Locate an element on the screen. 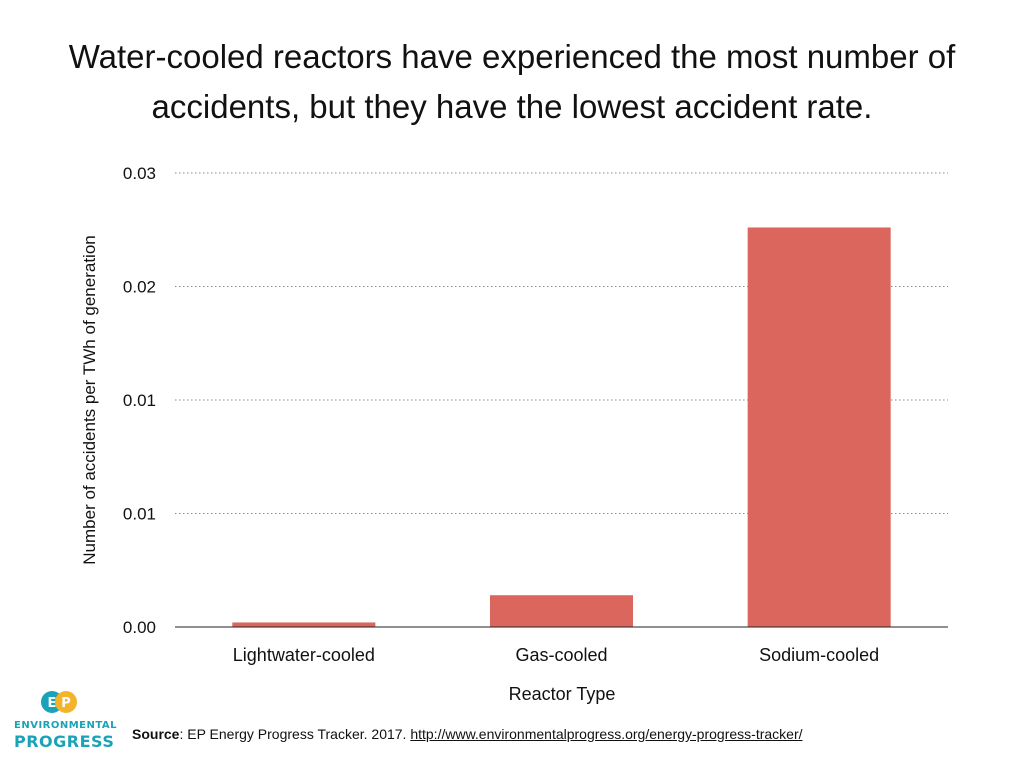 The image size is (1024, 768). x-axis-label: Reactor Type is located at coordinates (562, 694).